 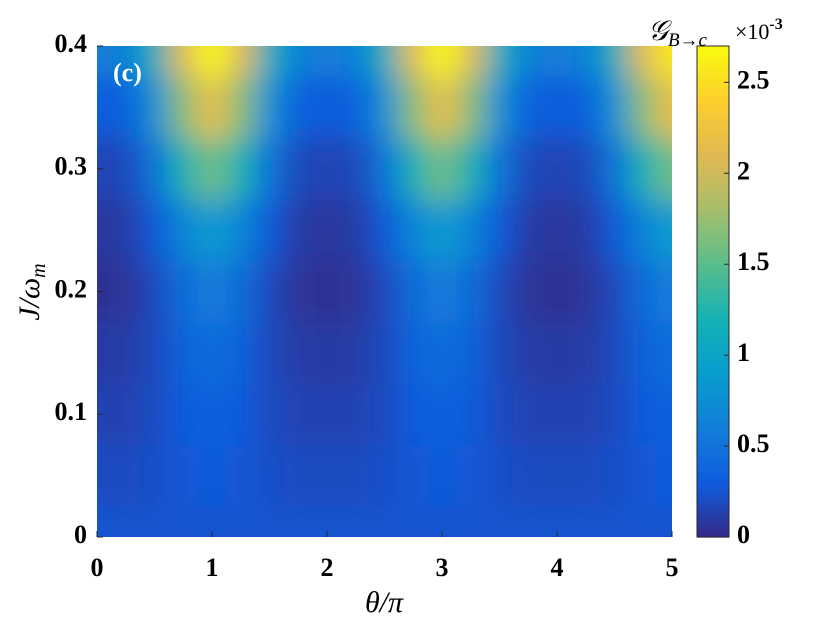 I want to click on colorbar-multiplier: ×10⁻³, so click(x=759, y=30).